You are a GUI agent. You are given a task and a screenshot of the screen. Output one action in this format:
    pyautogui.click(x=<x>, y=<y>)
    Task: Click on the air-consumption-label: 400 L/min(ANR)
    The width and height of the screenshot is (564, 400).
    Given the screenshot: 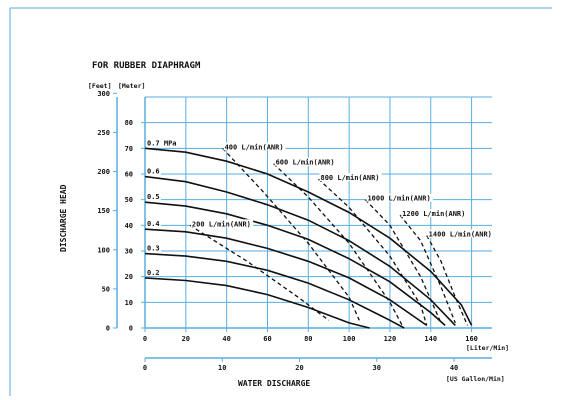 What is the action you would take?
    pyautogui.click(x=254, y=147)
    